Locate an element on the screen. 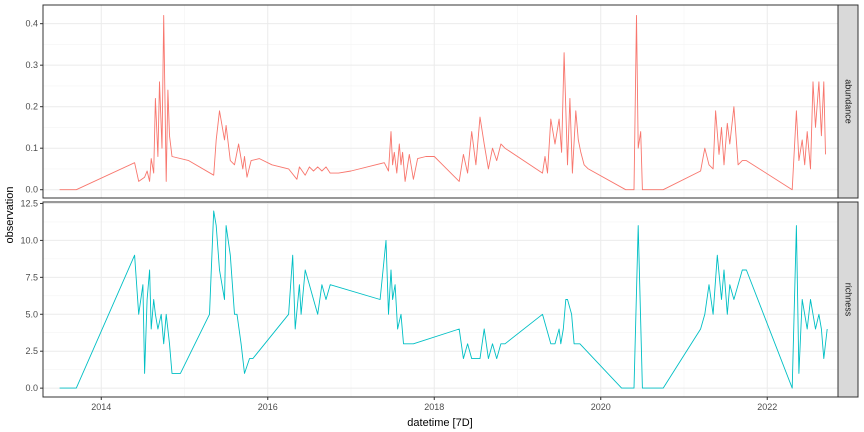  y-tick-label: 0.1 is located at coordinates (31, 148).